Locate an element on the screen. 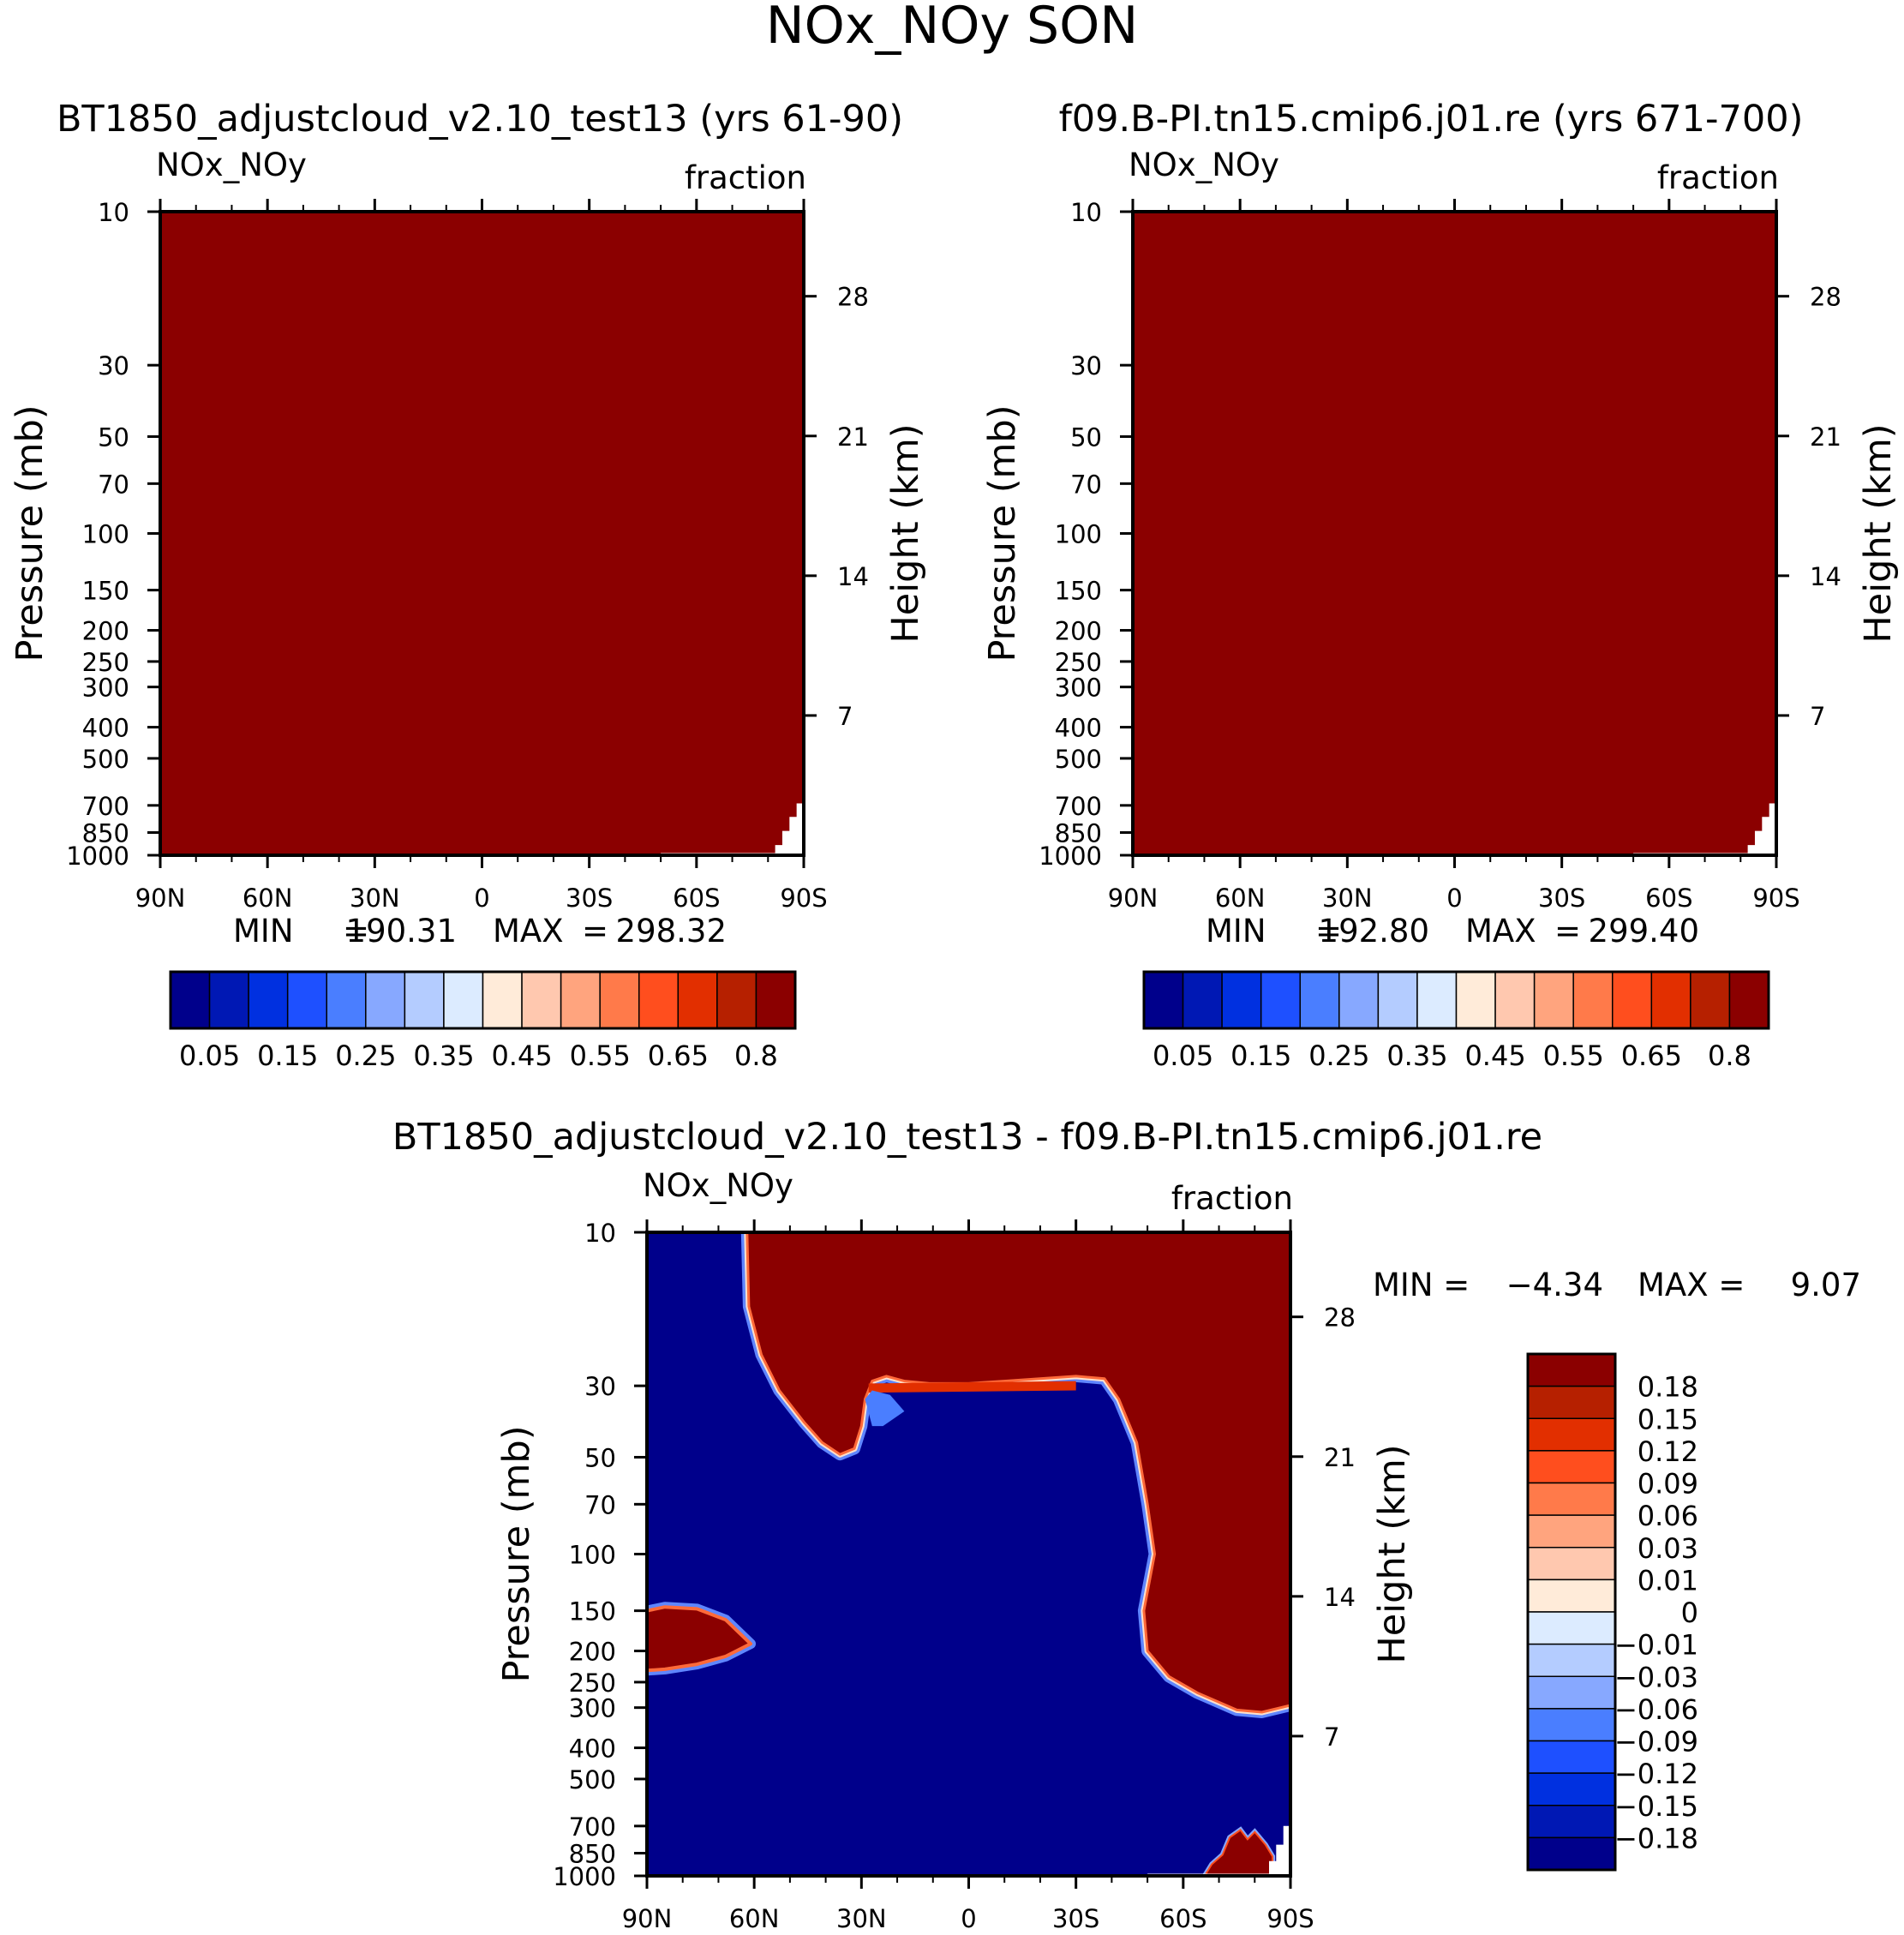 The height and width of the screenshot is (1935, 1904). colorbar-label: 0.12 is located at coordinates (1668, 1451).